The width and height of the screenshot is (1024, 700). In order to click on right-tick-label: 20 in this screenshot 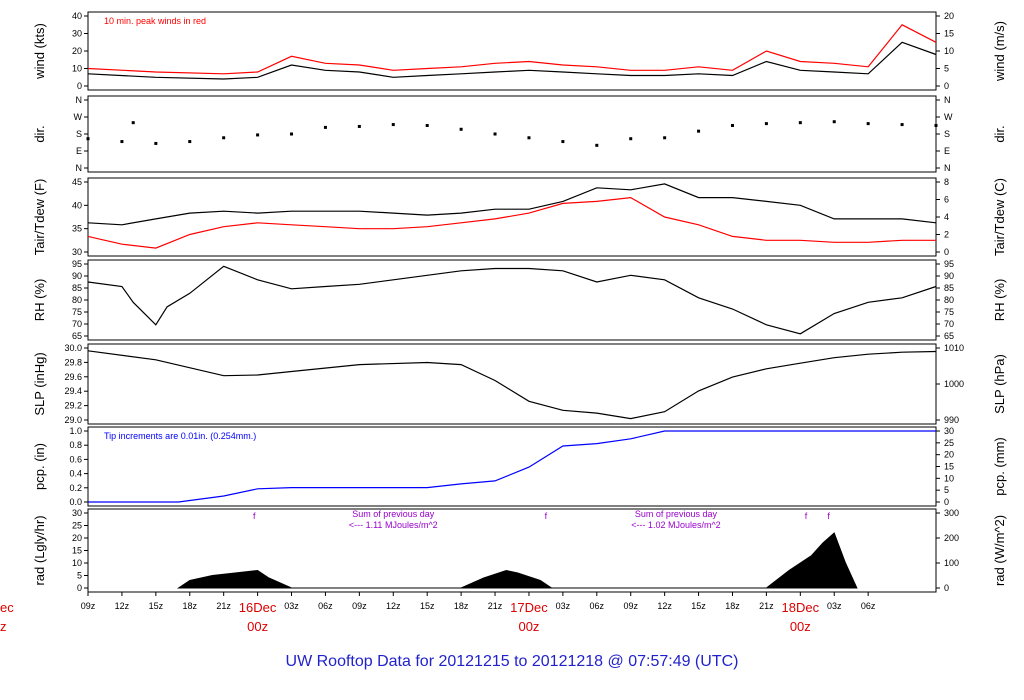, I will do `click(949, 455)`.